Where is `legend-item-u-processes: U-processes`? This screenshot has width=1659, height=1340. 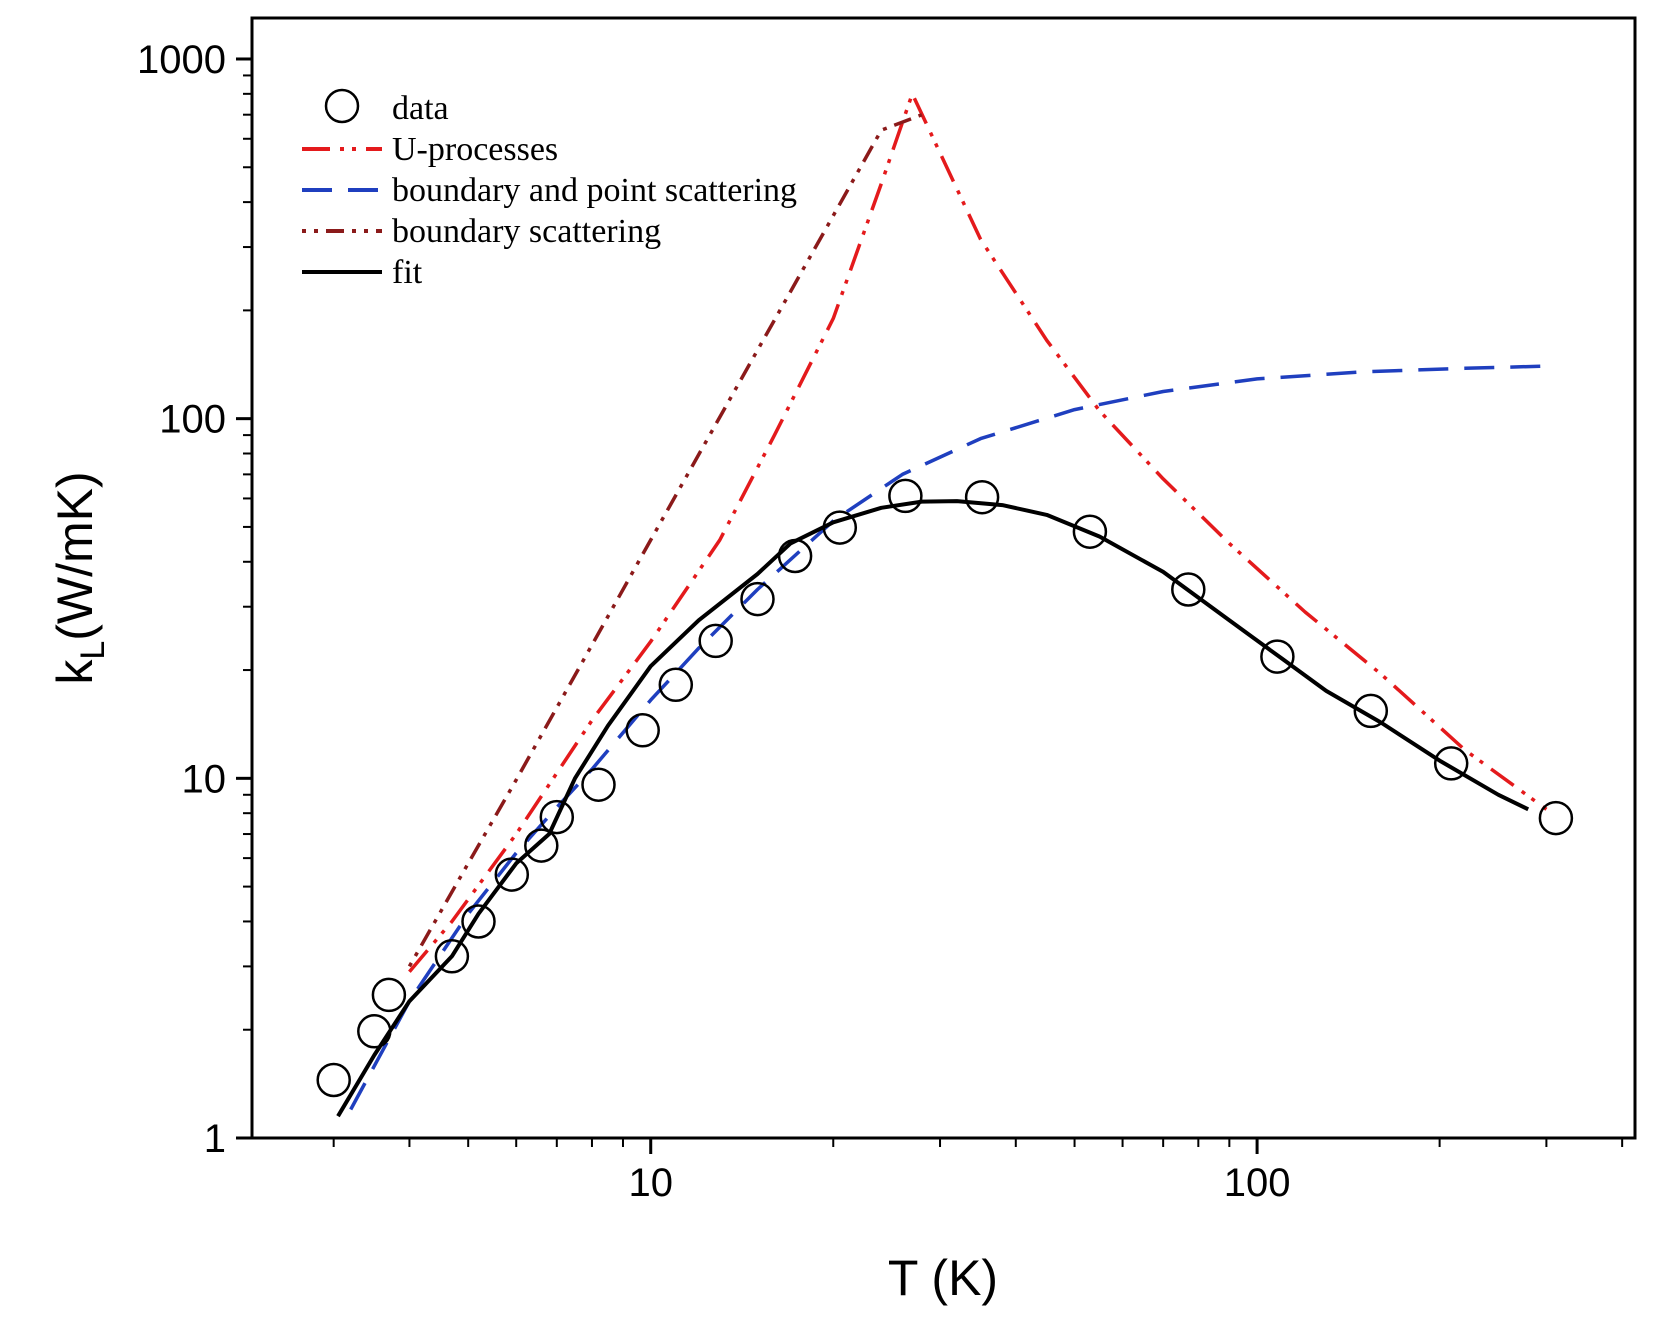
legend-item-u-processes: U-processes is located at coordinates (430, 149).